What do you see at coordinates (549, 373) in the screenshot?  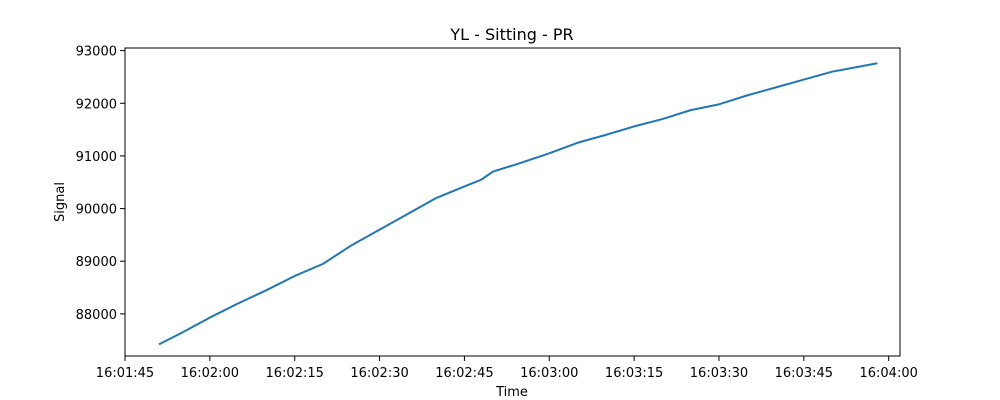 I see `x-tick-label: 16:03:00` at bounding box center [549, 373].